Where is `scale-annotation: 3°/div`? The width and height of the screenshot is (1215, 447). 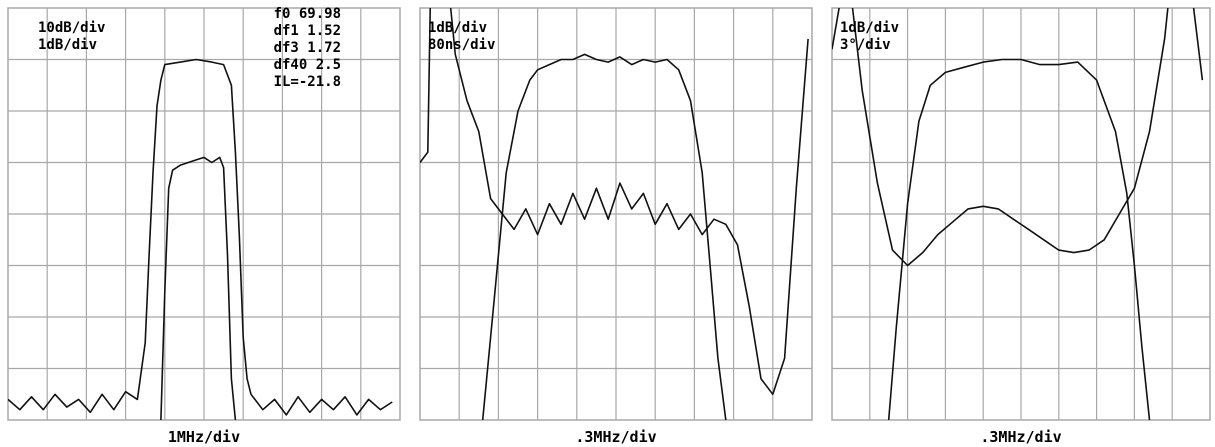 scale-annotation: 3°/div is located at coordinates (865, 45).